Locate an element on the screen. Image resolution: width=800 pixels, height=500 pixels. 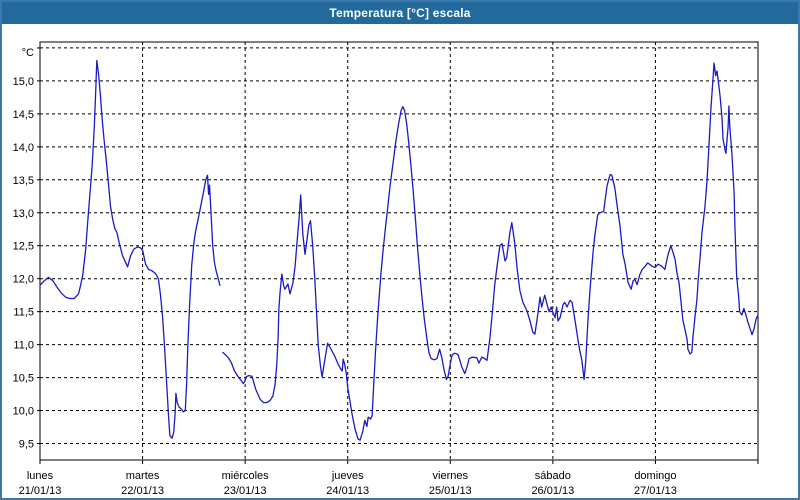
y-tick-label: 13,0 is located at coordinates (23, 214).